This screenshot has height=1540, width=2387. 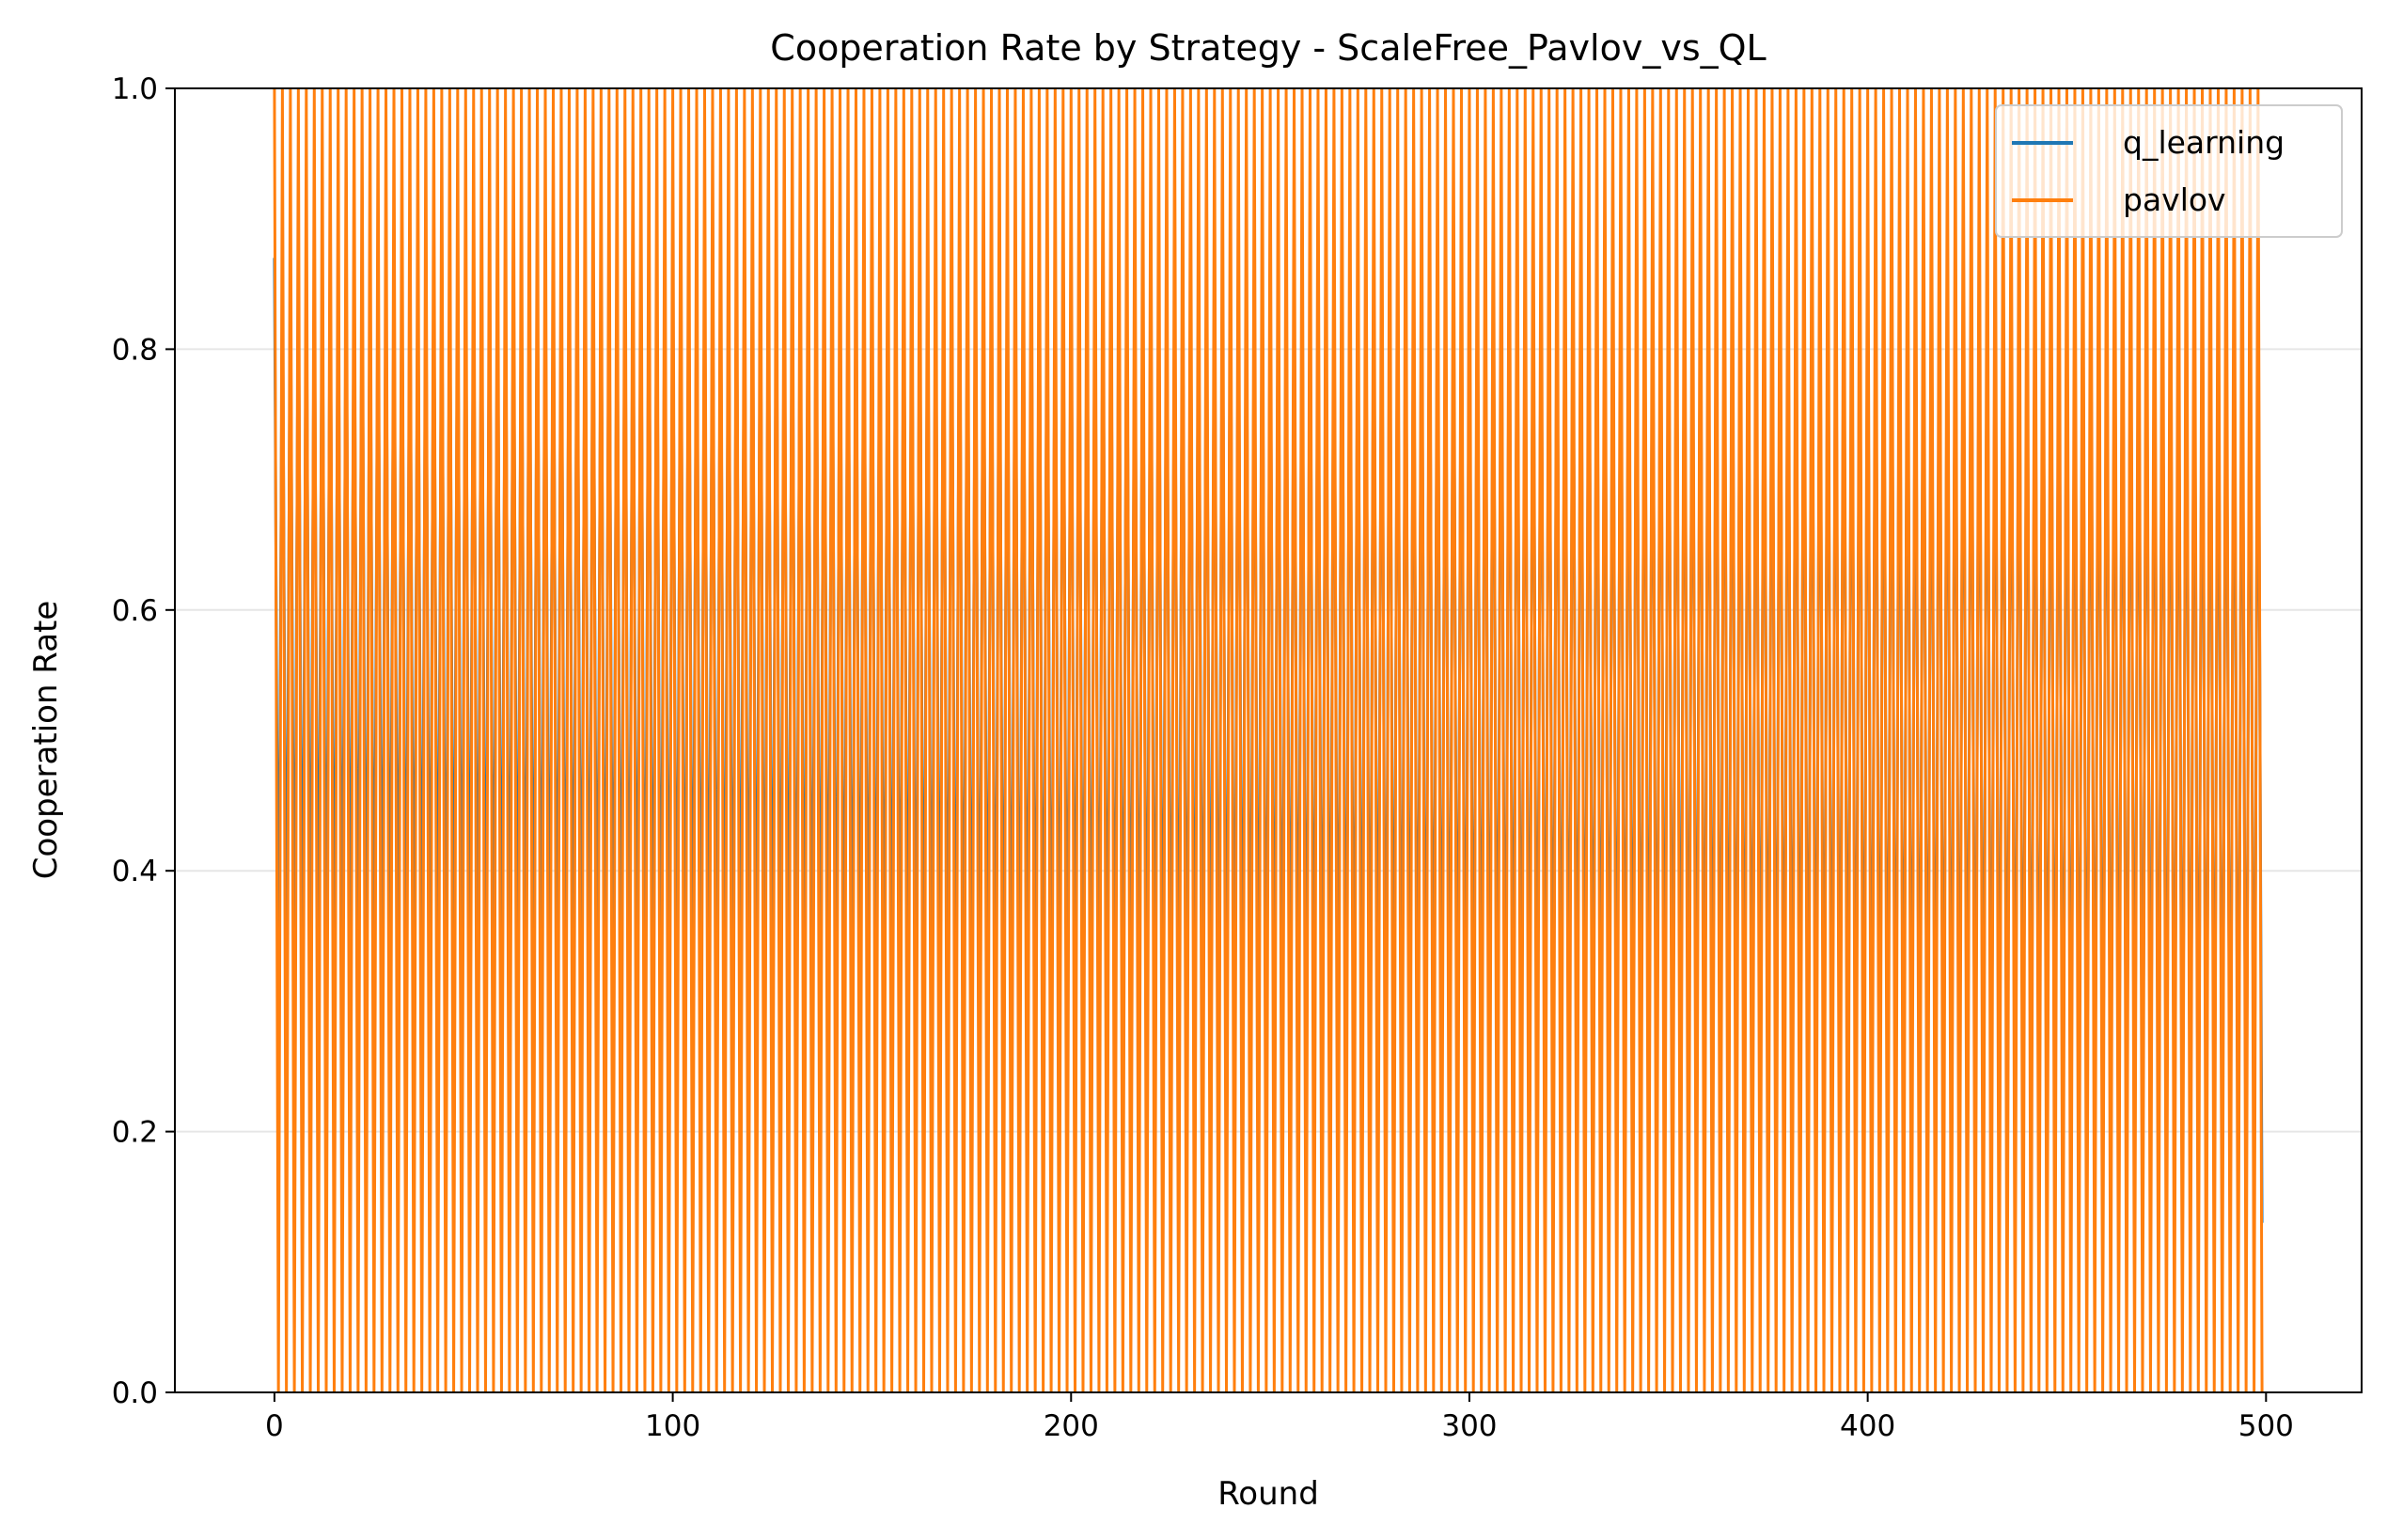 What do you see at coordinates (46, 740) in the screenshot?
I see `y-axis-label: Cooperation Rate` at bounding box center [46, 740].